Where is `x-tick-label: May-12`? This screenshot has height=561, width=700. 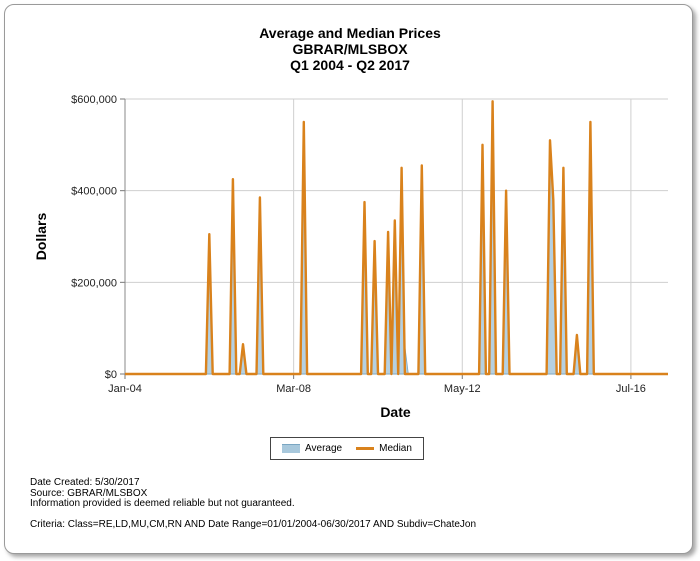 x-tick-label: May-12 is located at coordinates (462, 389).